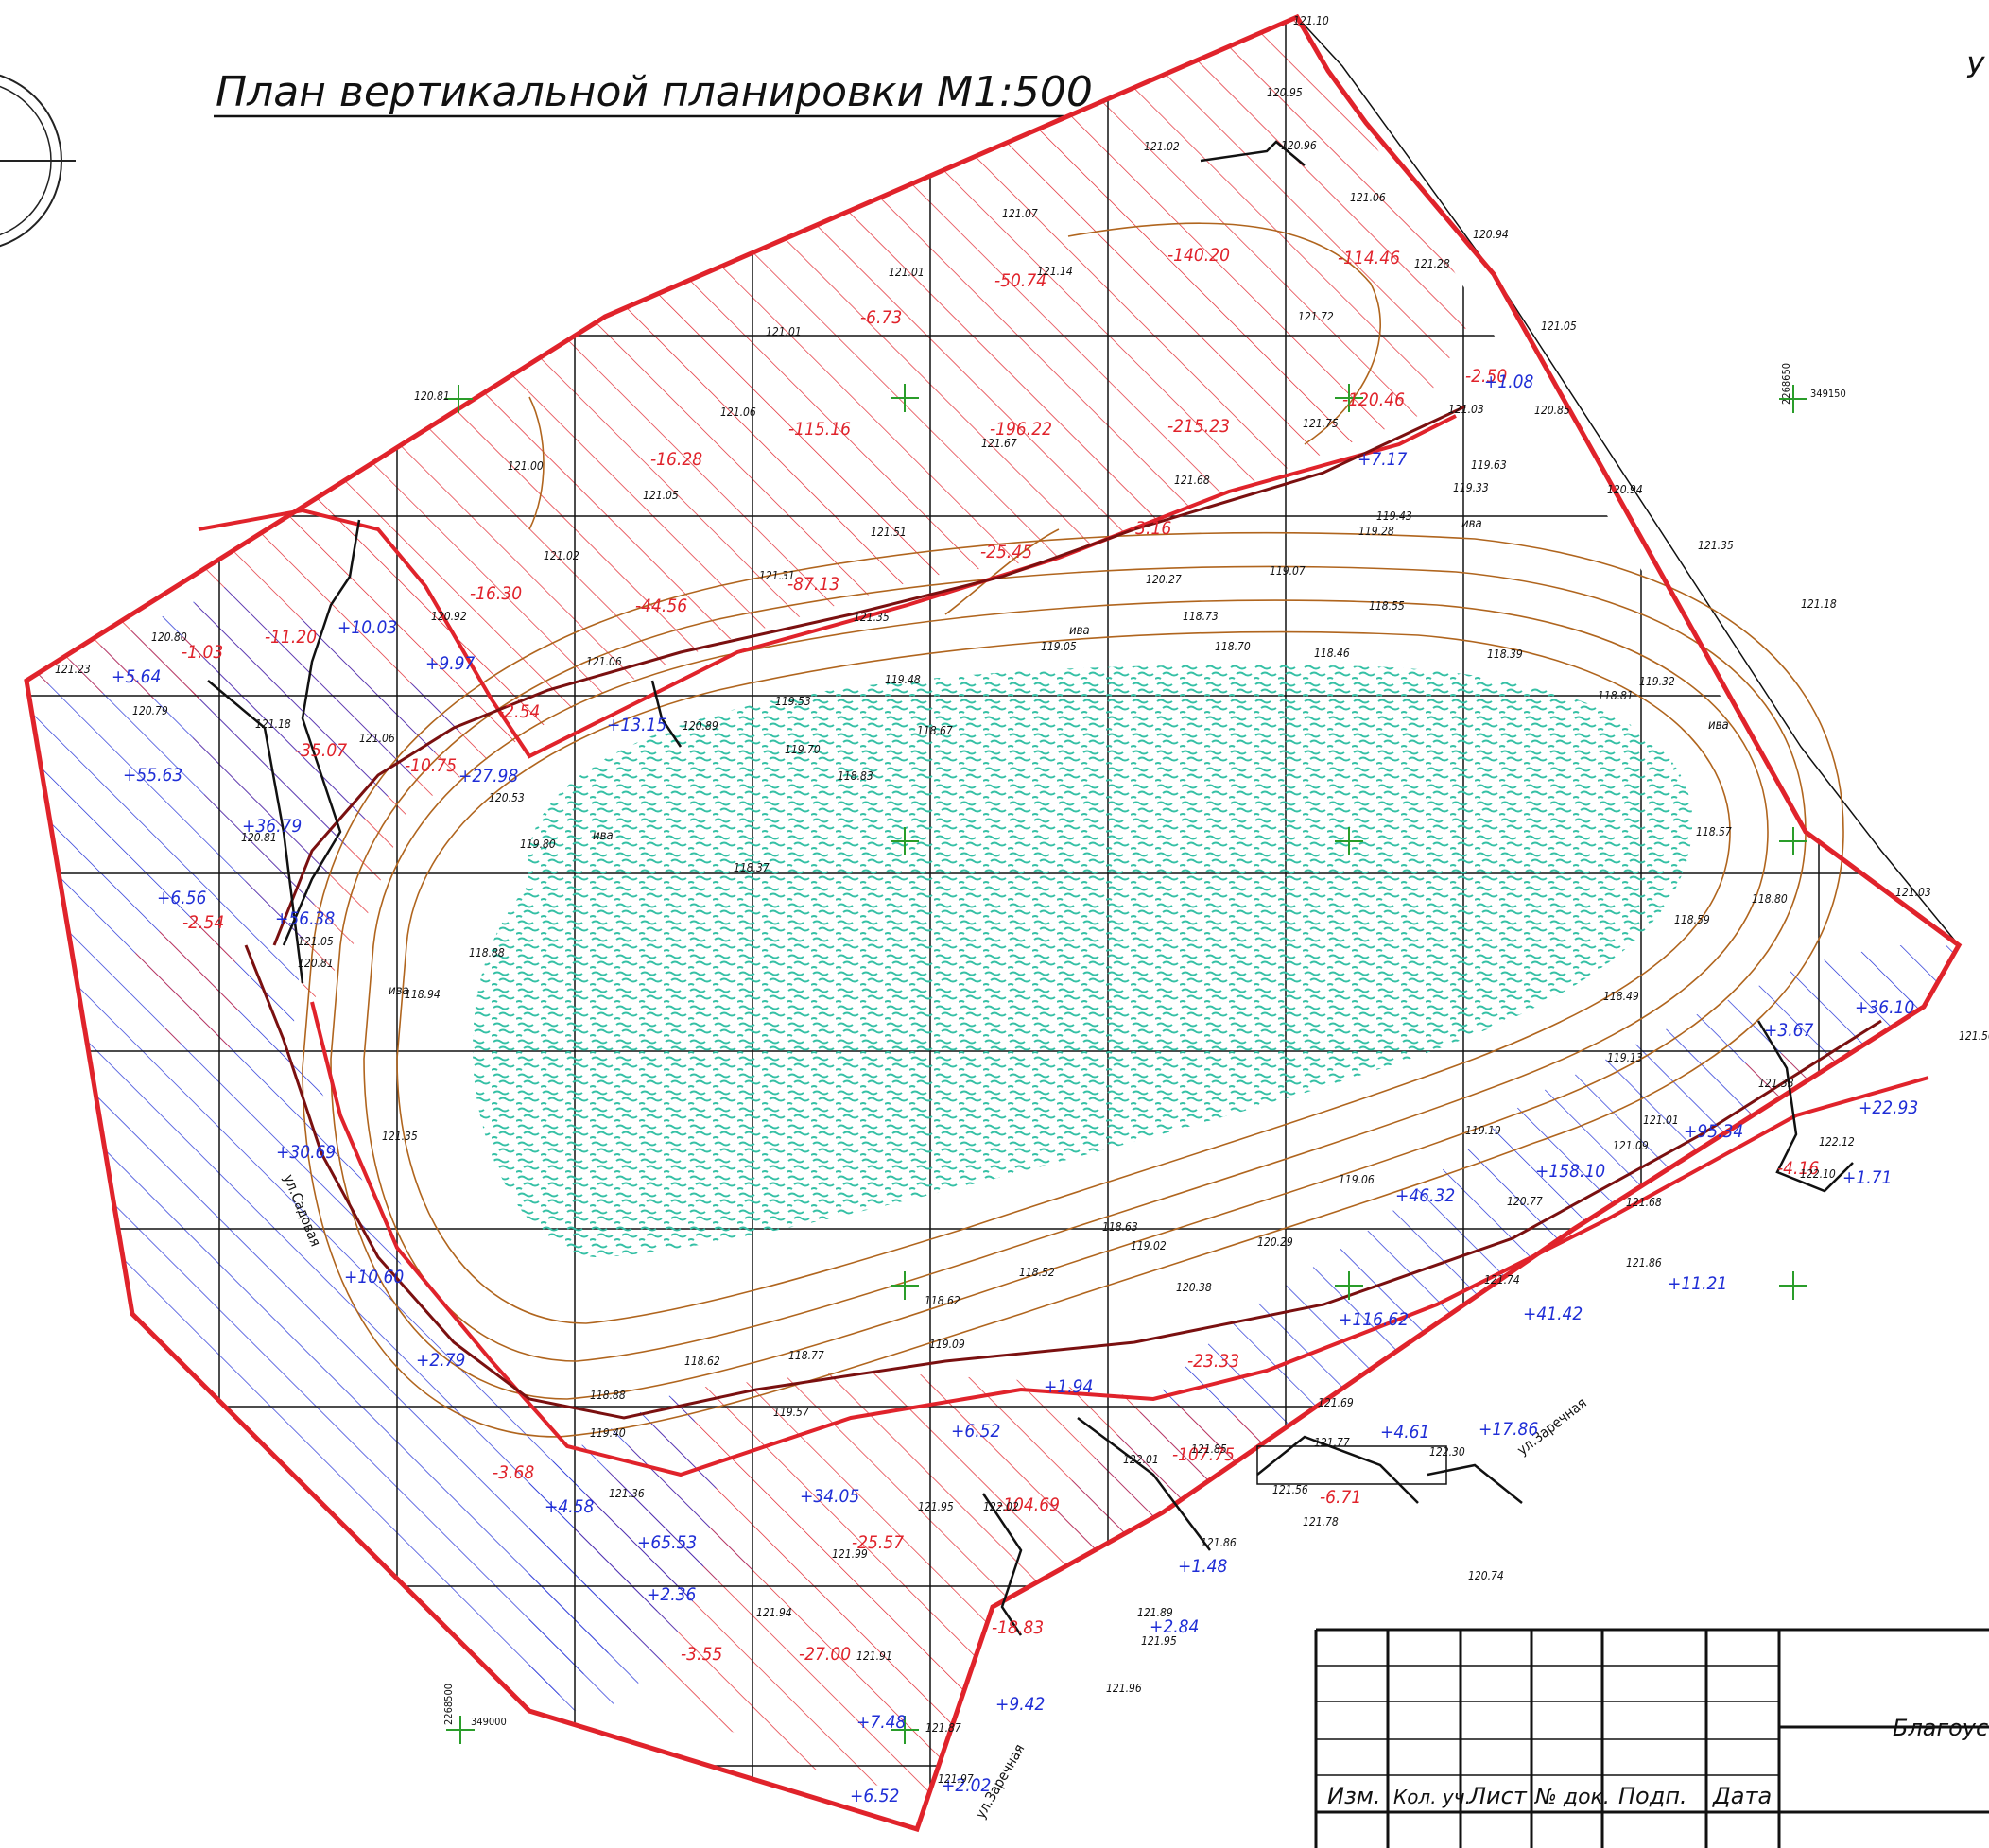 The image size is (1989, 1848). Describe the element at coordinates (181, 898) in the screenshot. I see `fill-volume: +6.56` at that location.